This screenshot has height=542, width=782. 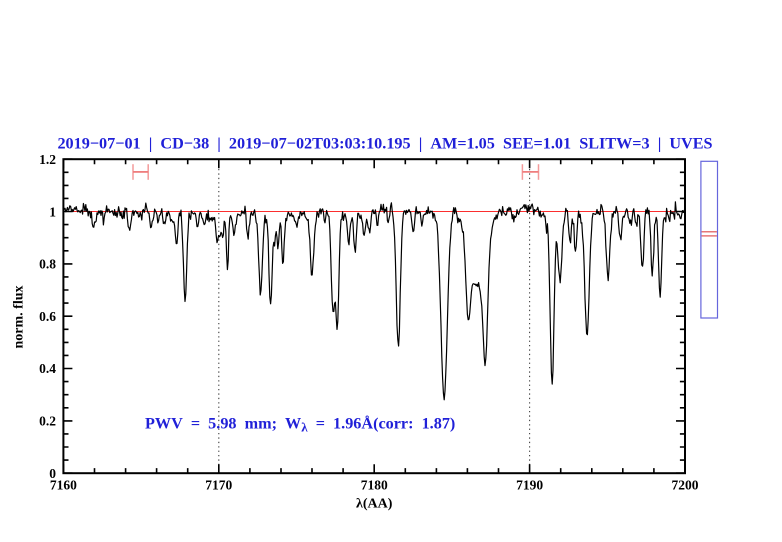 What do you see at coordinates (47, 368) in the screenshot?
I see `svg-text: 0.4` at bounding box center [47, 368].